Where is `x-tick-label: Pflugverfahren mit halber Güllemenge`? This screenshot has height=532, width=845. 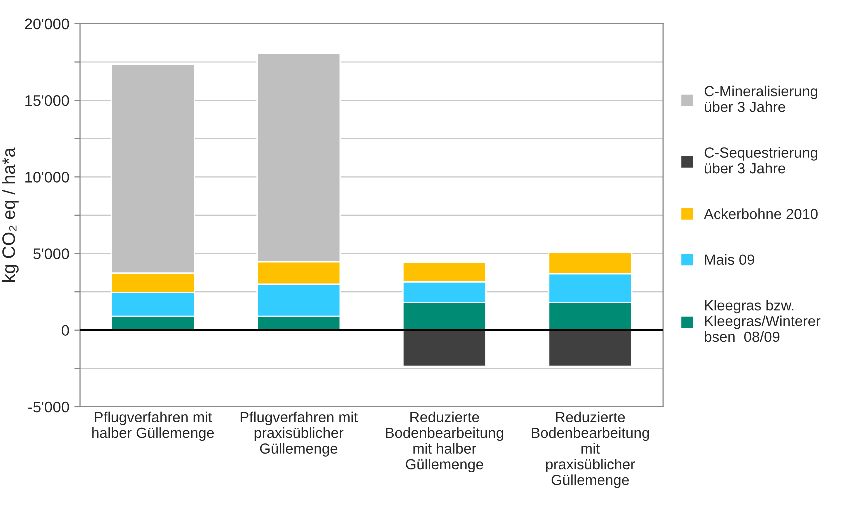
x-tick-label: Pflugverfahren mit halber Güllemenge is located at coordinates (153, 427).